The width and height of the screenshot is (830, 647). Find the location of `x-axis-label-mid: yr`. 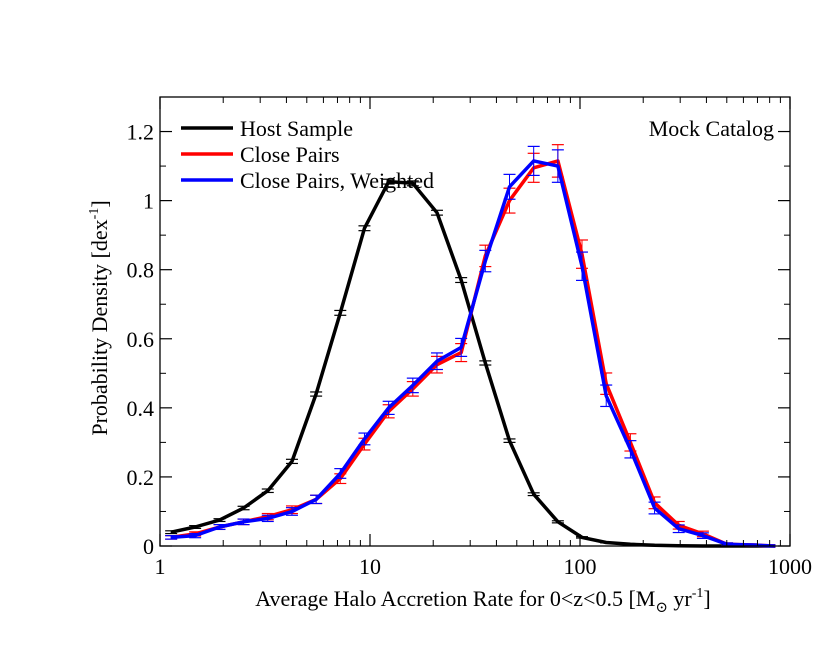

x-axis-label-mid: yr is located at coordinates (680, 598).